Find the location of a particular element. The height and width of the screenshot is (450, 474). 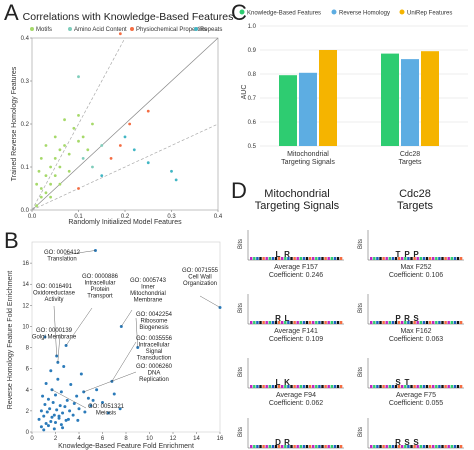

panel-c-y-axis-label: AUC is located at coordinates (244, 92).